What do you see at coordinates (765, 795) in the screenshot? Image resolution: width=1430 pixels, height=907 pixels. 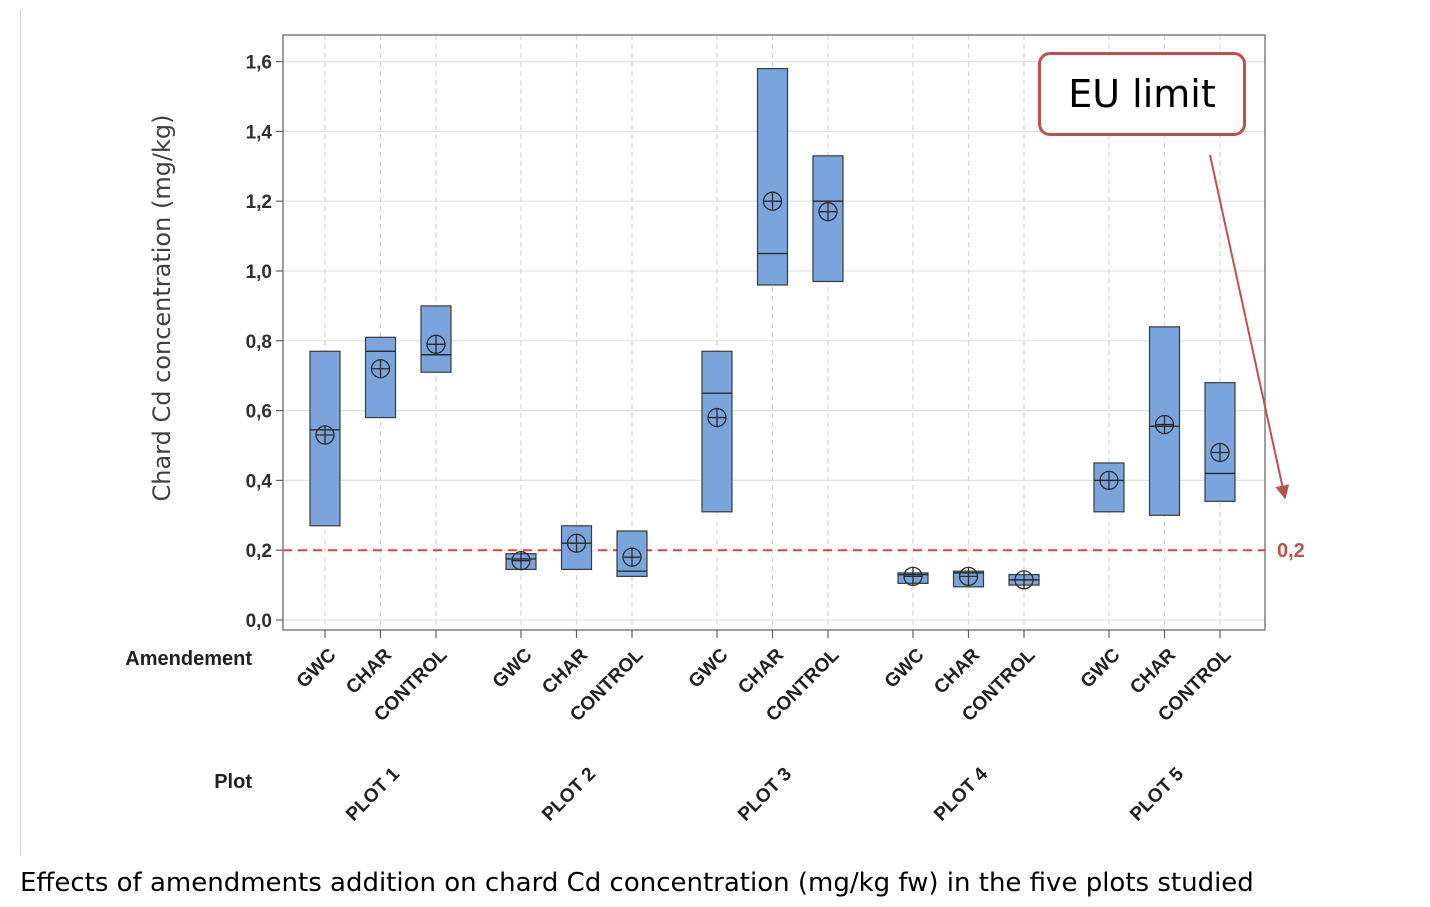 I see `plot-label: PLOT 3` at bounding box center [765, 795].